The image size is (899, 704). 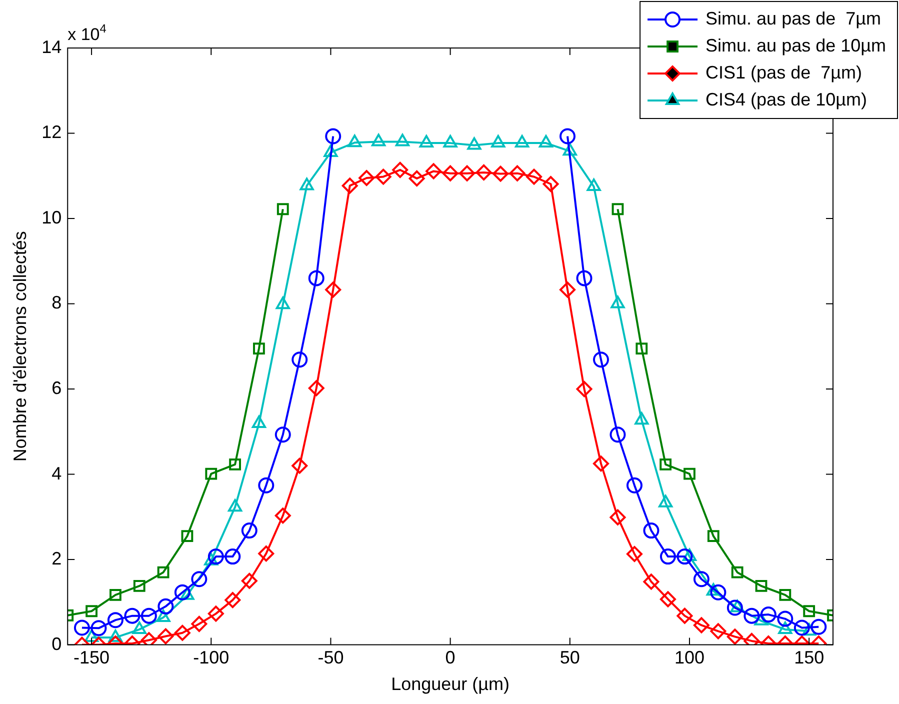 I want to click on x-tick-label: -100, so click(x=211, y=658).